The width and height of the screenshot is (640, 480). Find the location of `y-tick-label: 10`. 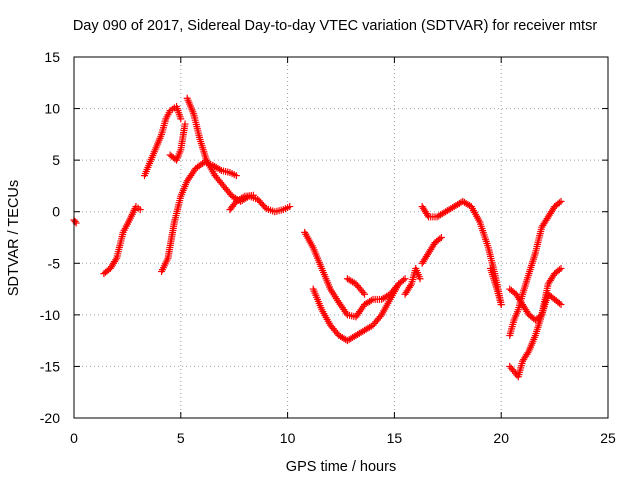

y-tick-label: 10 is located at coordinates (52, 109).